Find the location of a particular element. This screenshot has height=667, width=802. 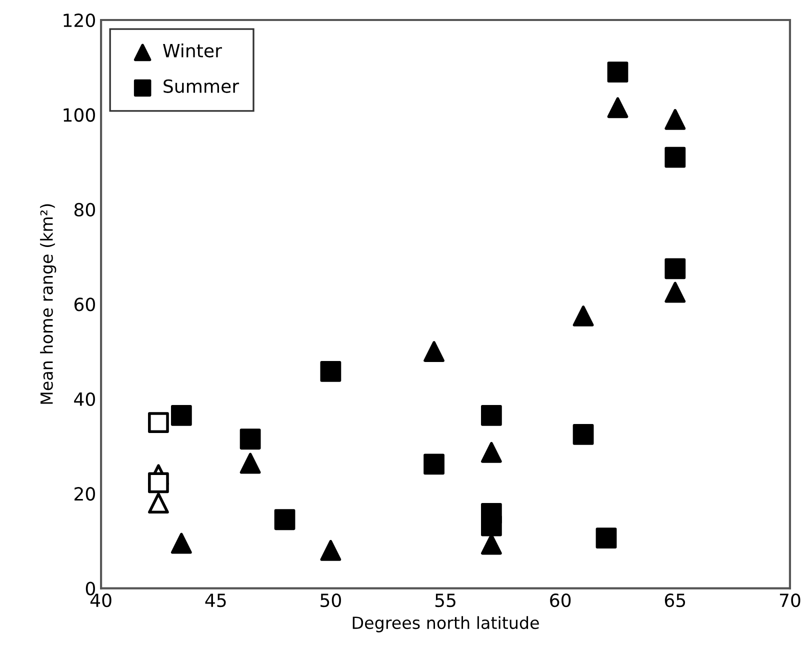

x-tick-label: 70 is located at coordinates (790, 600).